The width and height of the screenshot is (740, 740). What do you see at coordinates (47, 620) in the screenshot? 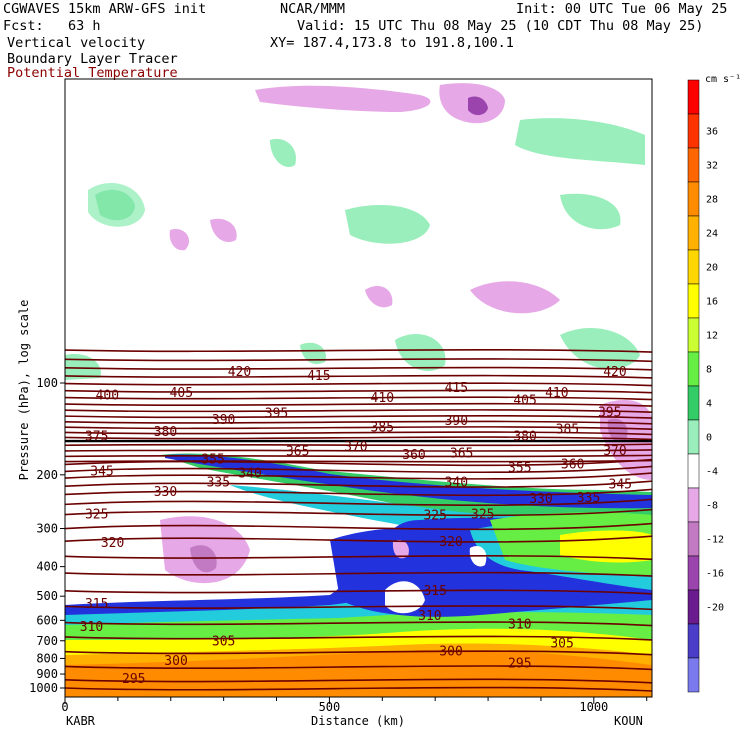
I see `y-tick-label: 600` at bounding box center [47, 620].